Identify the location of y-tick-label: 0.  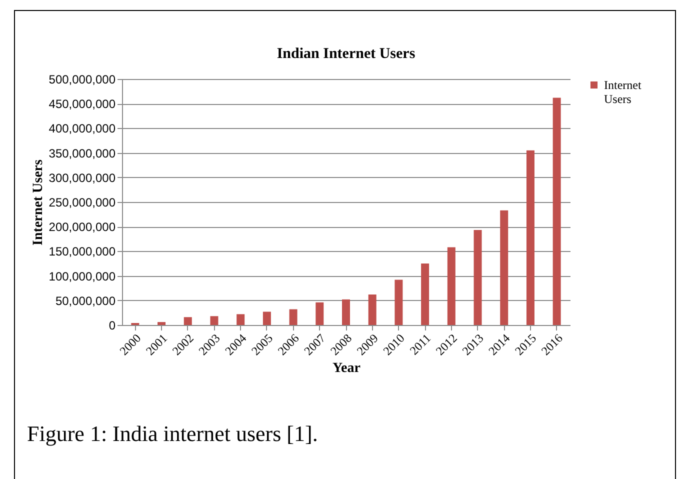
(112, 325).